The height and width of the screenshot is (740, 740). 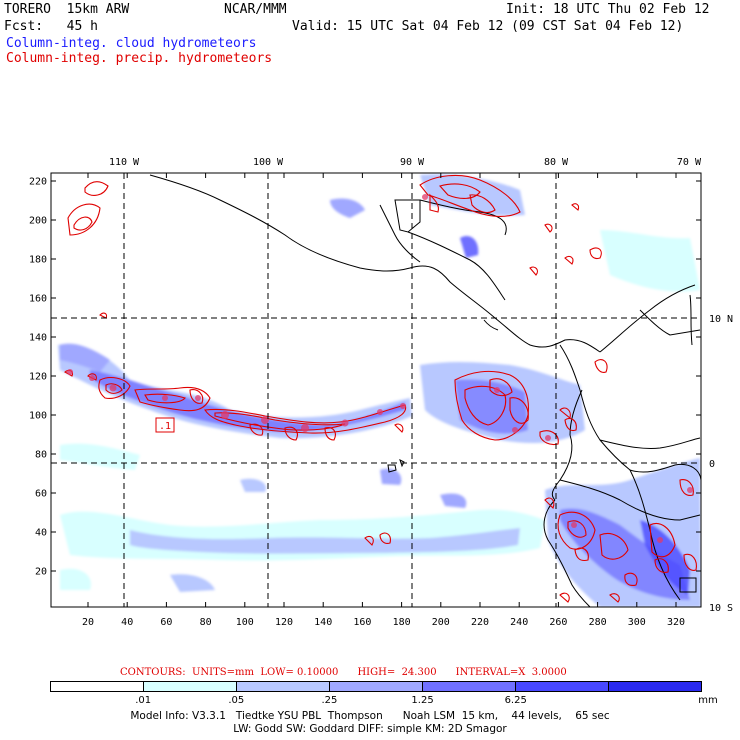 I want to click on latitude-label: 10 S, so click(x=721, y=608).